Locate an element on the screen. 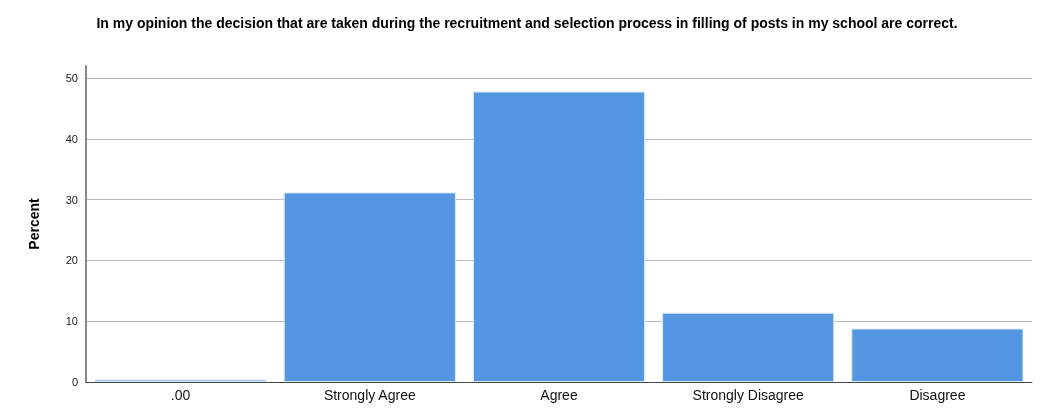  y-axis-title: Percent is located at coordinates (34, 223).